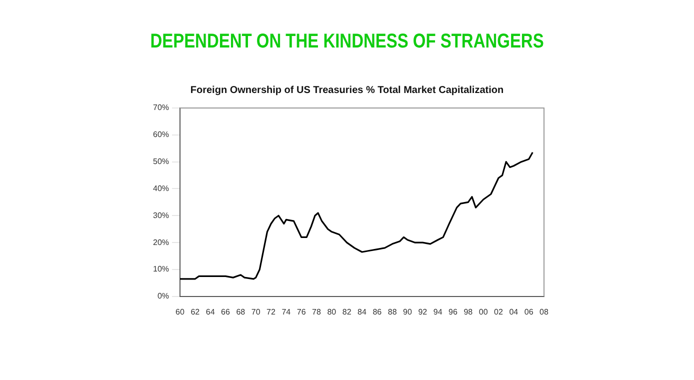 This screenshot has height=380, width=694. What do you see at coordinates (499, 311) in the screenshot?
I see `x-tick-label: 02` at bounding box center [499, 311].